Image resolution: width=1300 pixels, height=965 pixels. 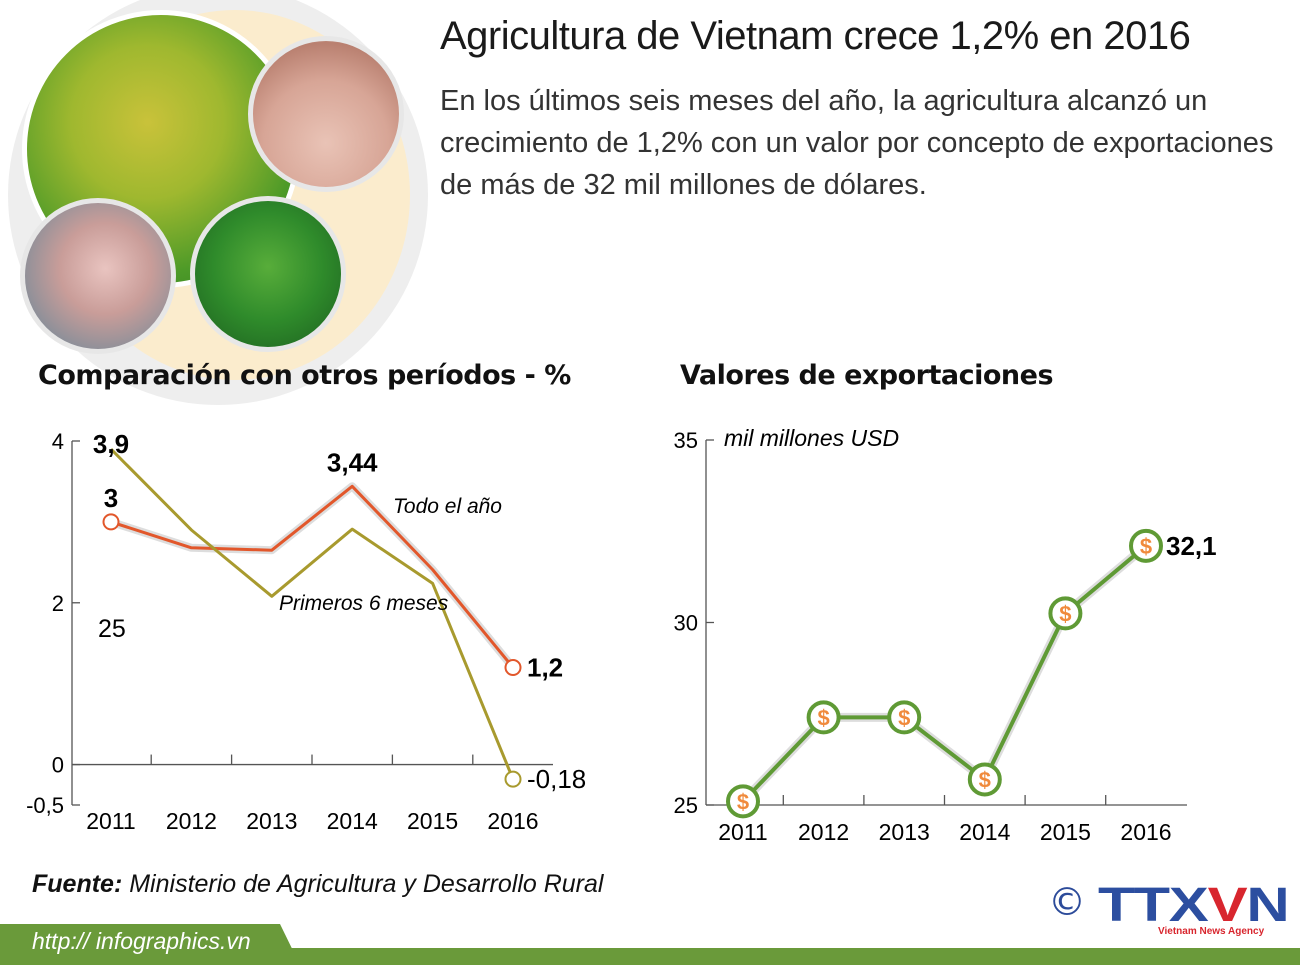 I want to click on ttxvn-logo: TTXVN, so click(x=1194, y=905).